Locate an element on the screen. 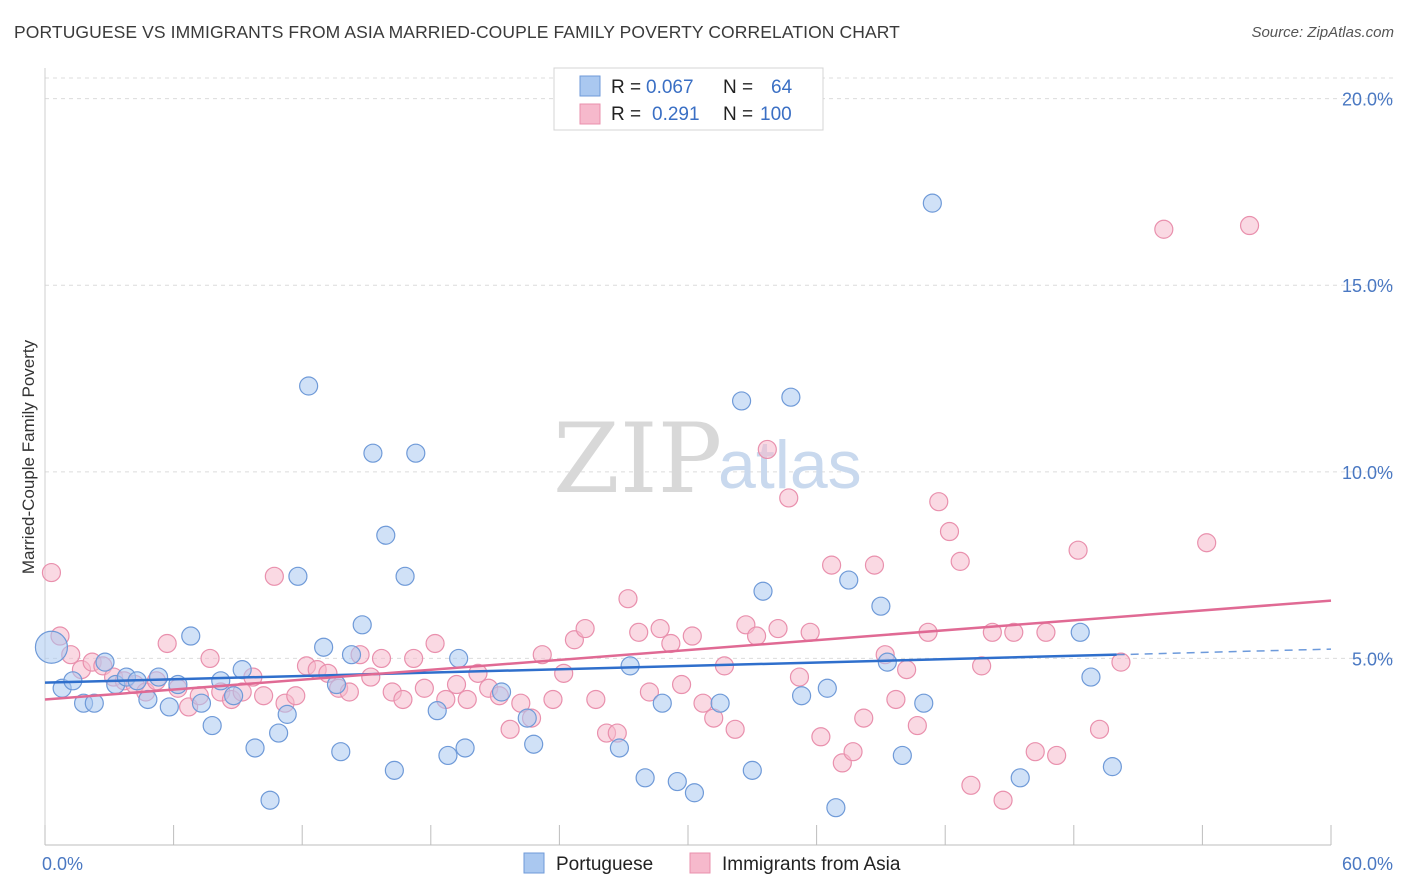 Image resolution: width=1406 pixels, height=892 pixels. y-tick-label-0: 5.0% is located at coordinates (1372, 659).